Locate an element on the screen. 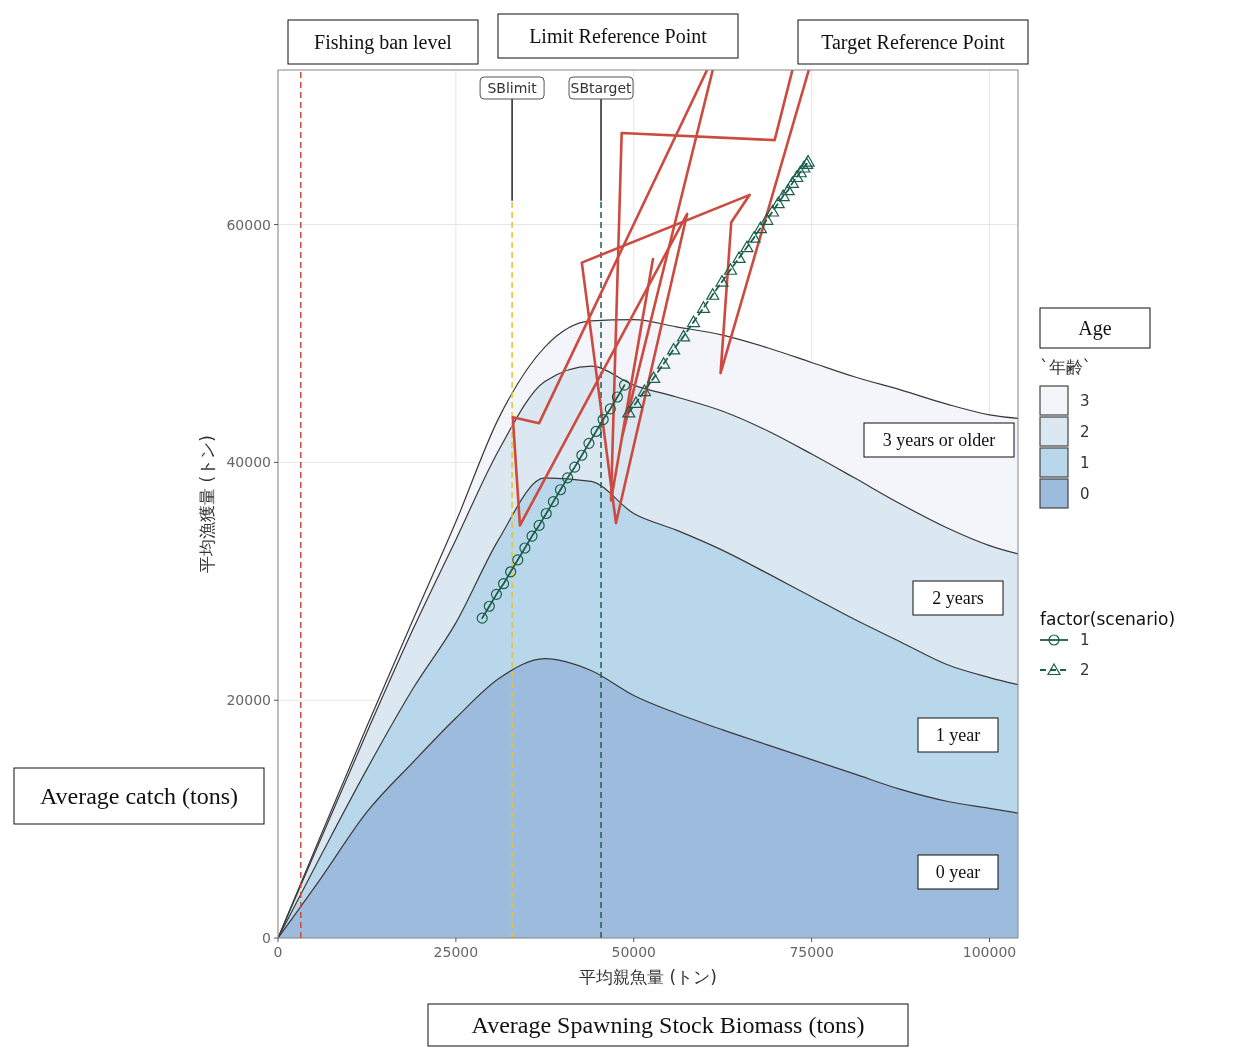 Image resolution: width=1246 pixels, height=1050 pixels. y-tick-label: 40000 is located at coordinates (248, 462).